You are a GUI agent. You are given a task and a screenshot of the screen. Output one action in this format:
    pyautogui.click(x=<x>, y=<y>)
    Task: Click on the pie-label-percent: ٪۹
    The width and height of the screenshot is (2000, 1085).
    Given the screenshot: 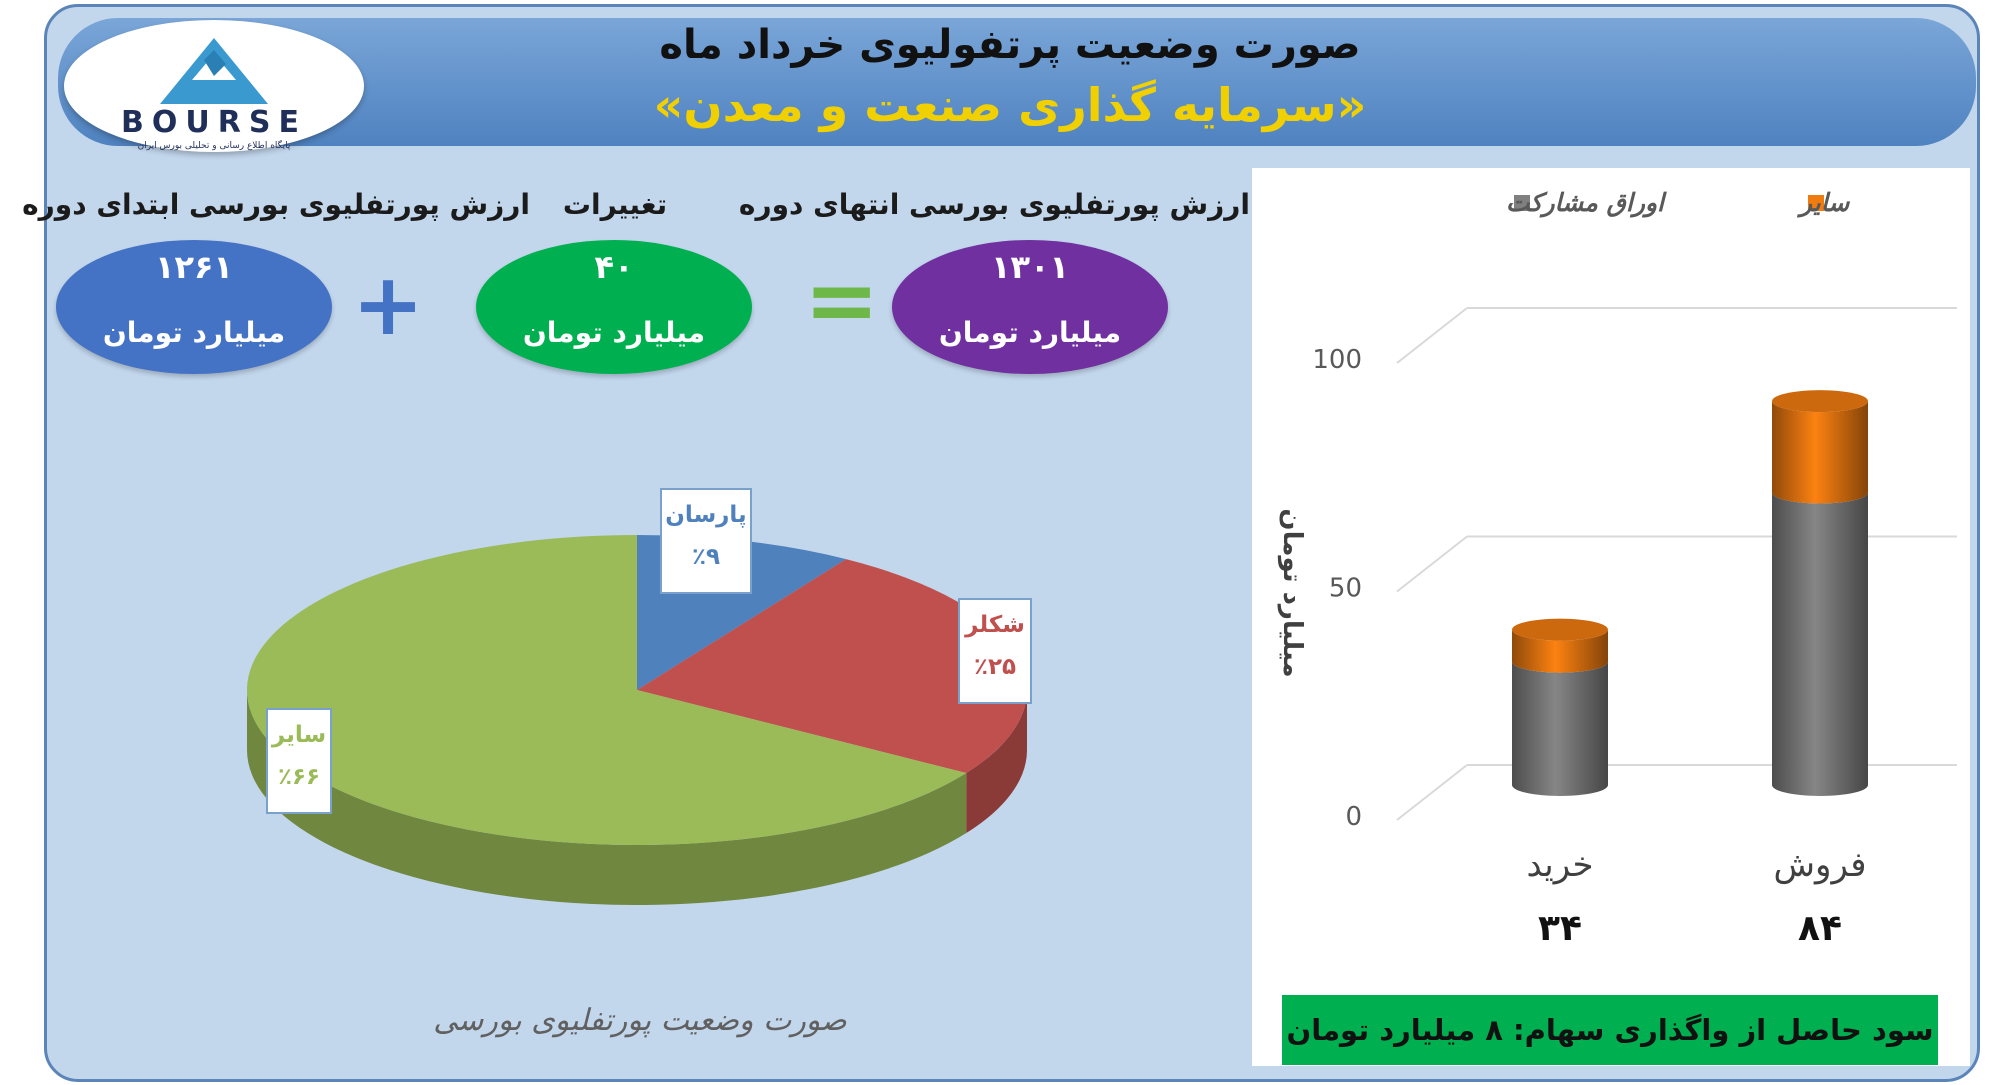 What is the action you would take?
    pyautogui.click(x=706, y=557)
    